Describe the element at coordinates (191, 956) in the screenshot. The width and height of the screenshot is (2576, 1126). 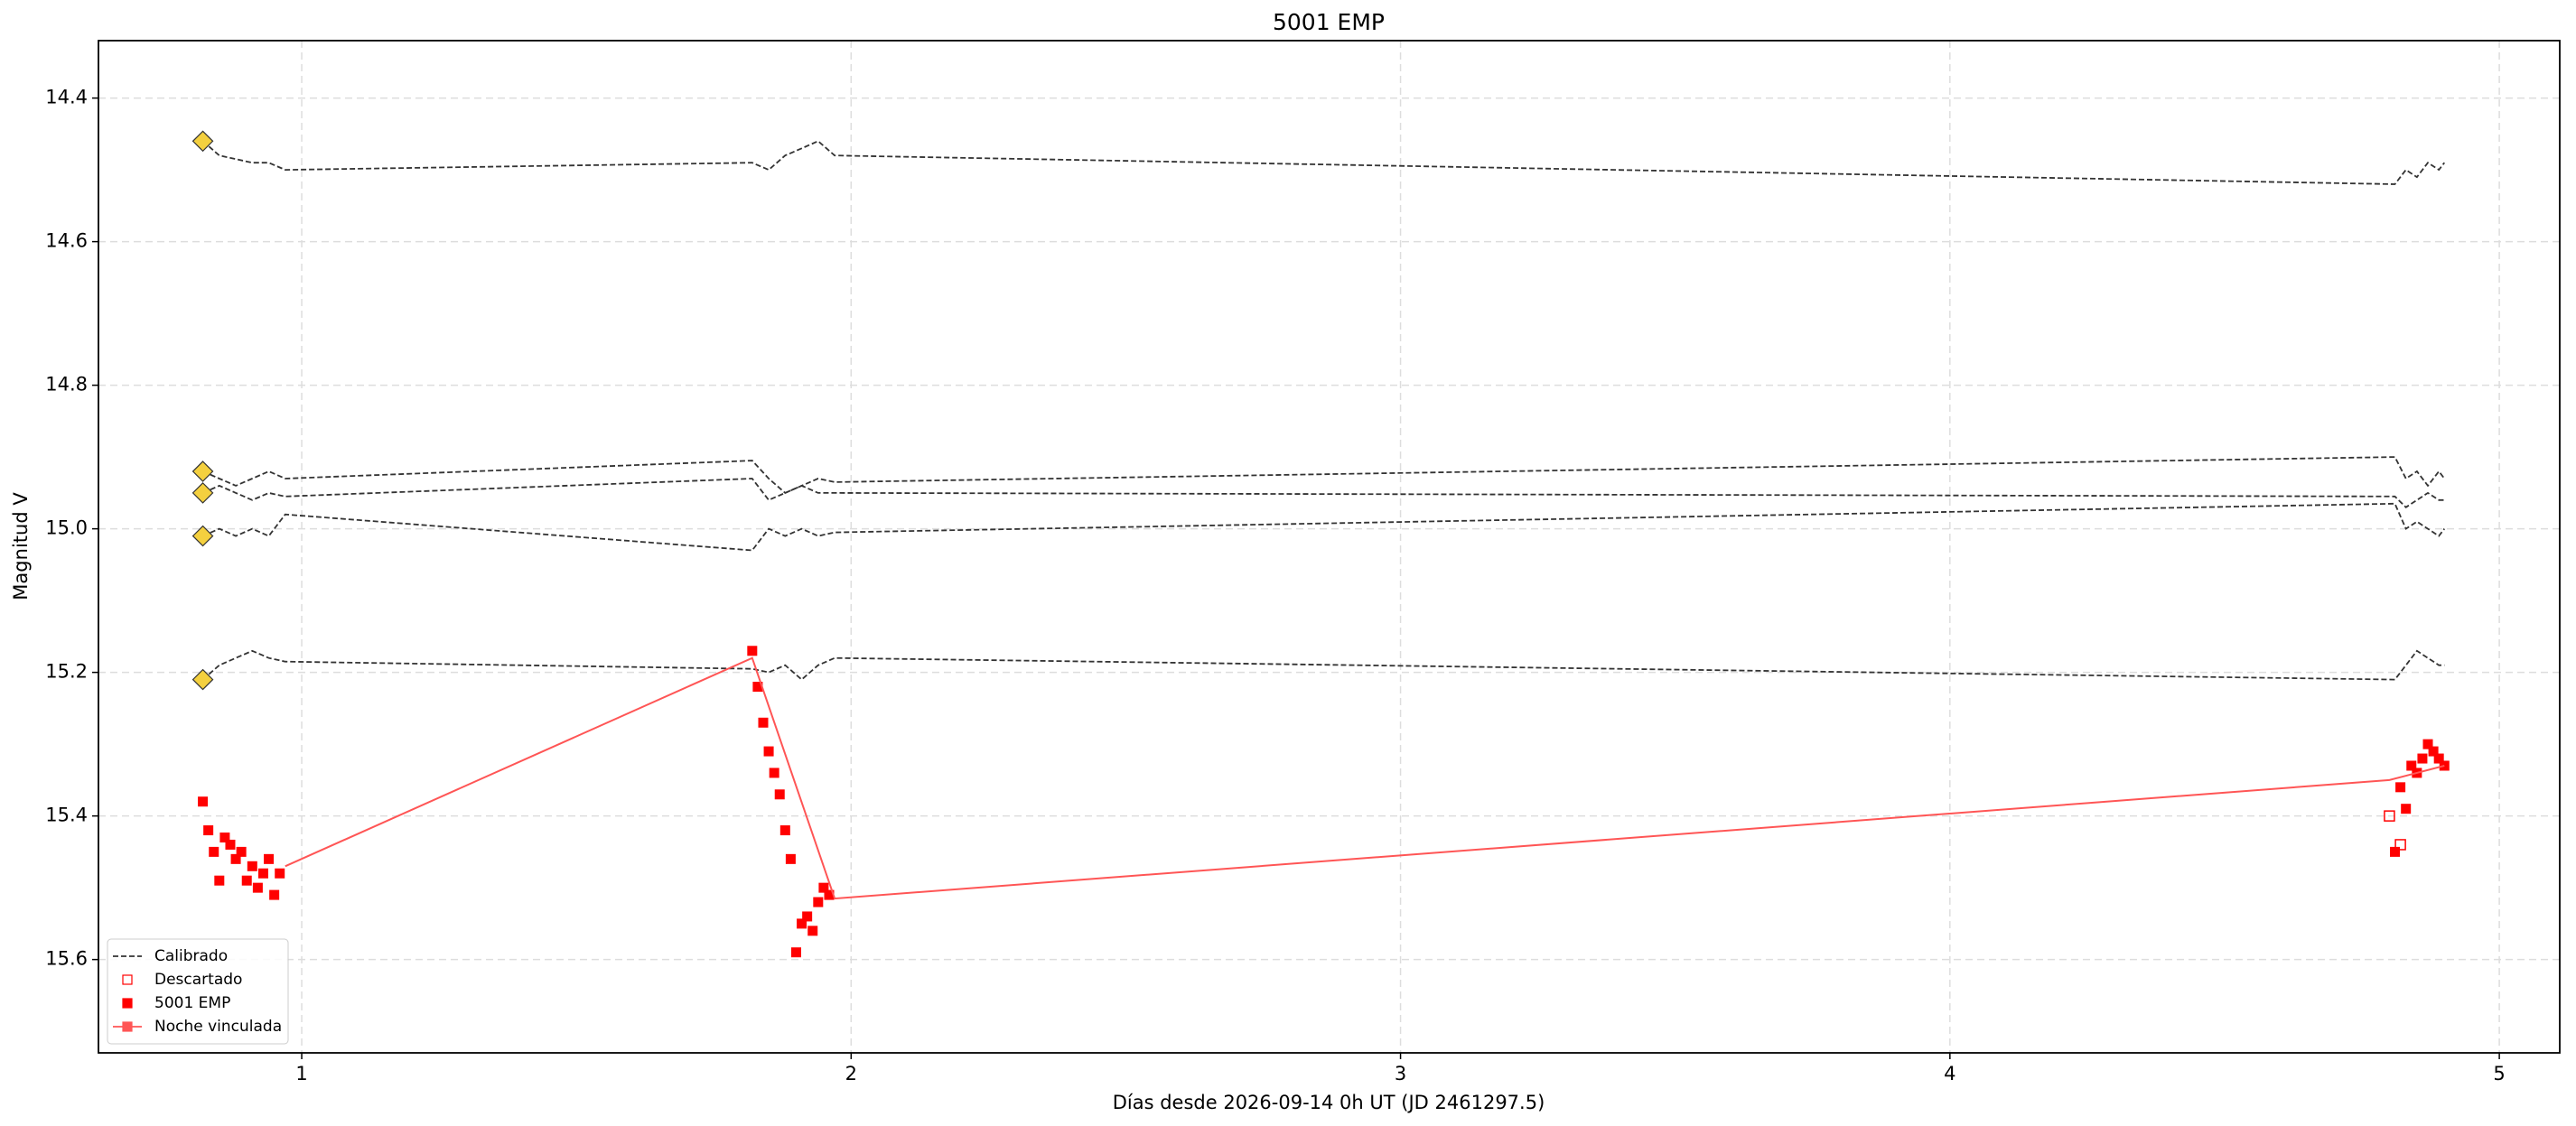
I see `legend-label: Calibrado` at that location.